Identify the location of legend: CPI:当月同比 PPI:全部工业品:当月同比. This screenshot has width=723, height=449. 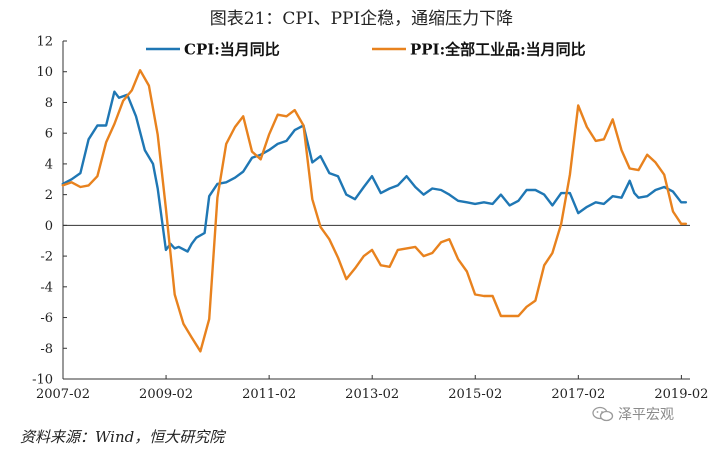
(366, 50).